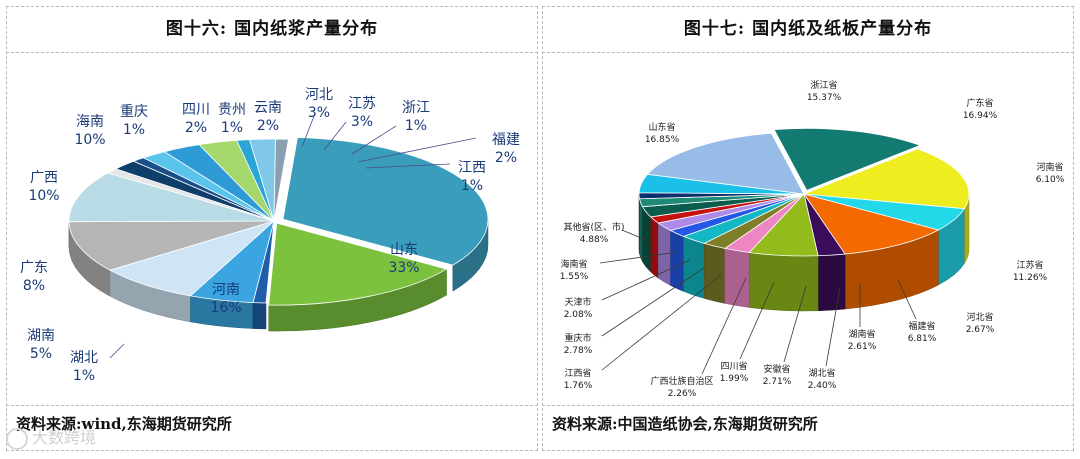 The image size is (1080, 459). I want to click on slice-name-label: 山东省, so click(661, 127).